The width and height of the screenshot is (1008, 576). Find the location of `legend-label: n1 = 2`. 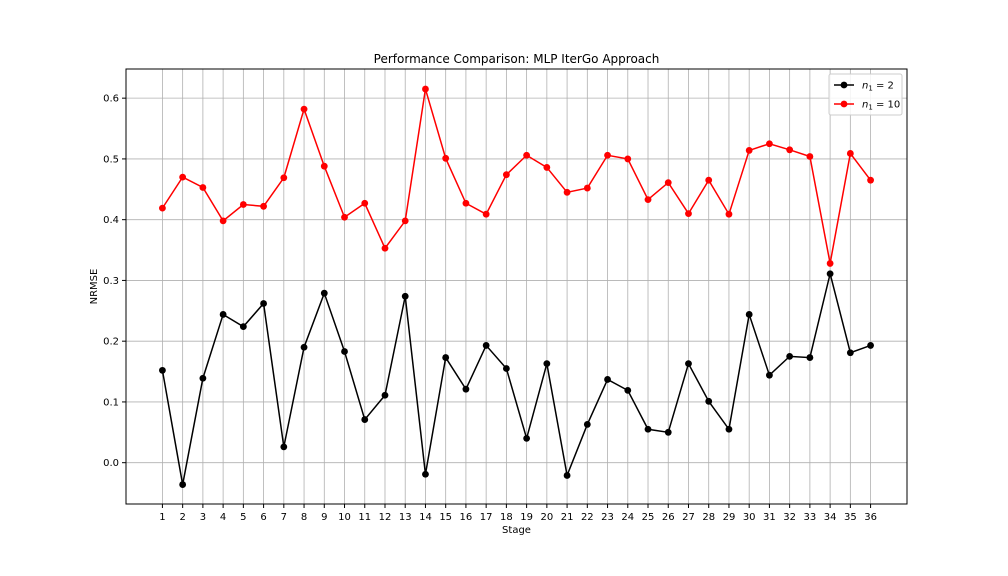

legend-label: n1 = 2 is located at coordinates (878, 87).